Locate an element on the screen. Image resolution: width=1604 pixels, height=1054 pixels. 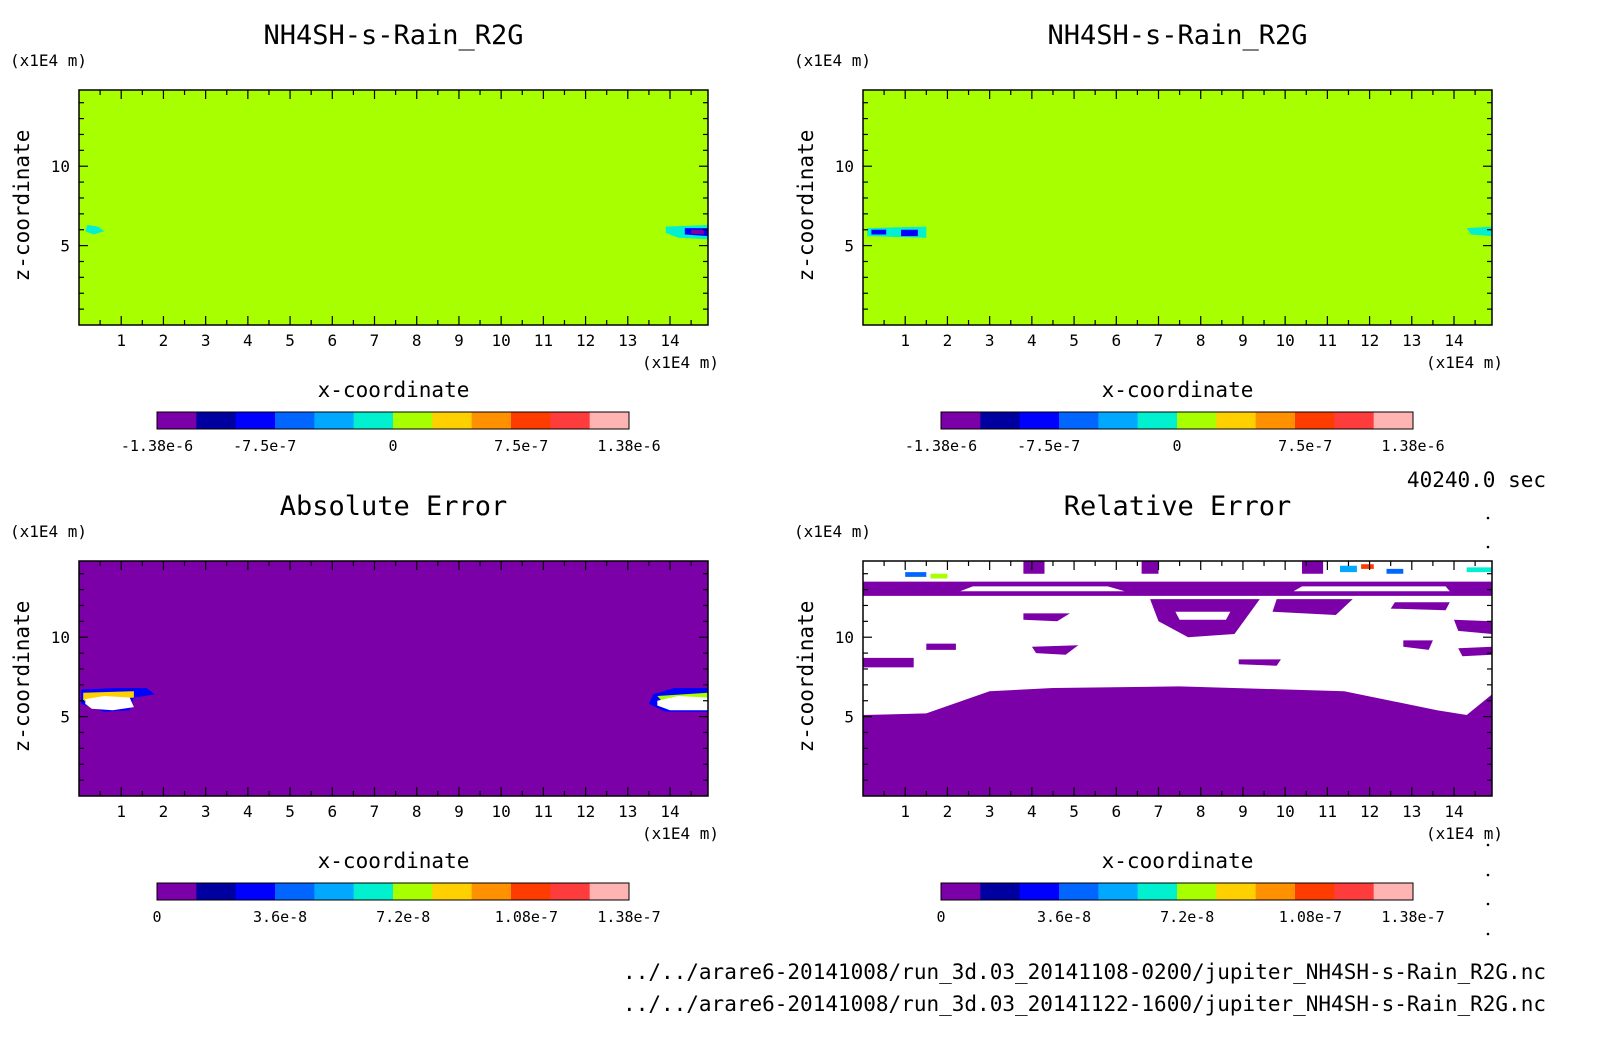
colorbar-tick-label: 1.08e-7 is located at coordinates (526, 917).